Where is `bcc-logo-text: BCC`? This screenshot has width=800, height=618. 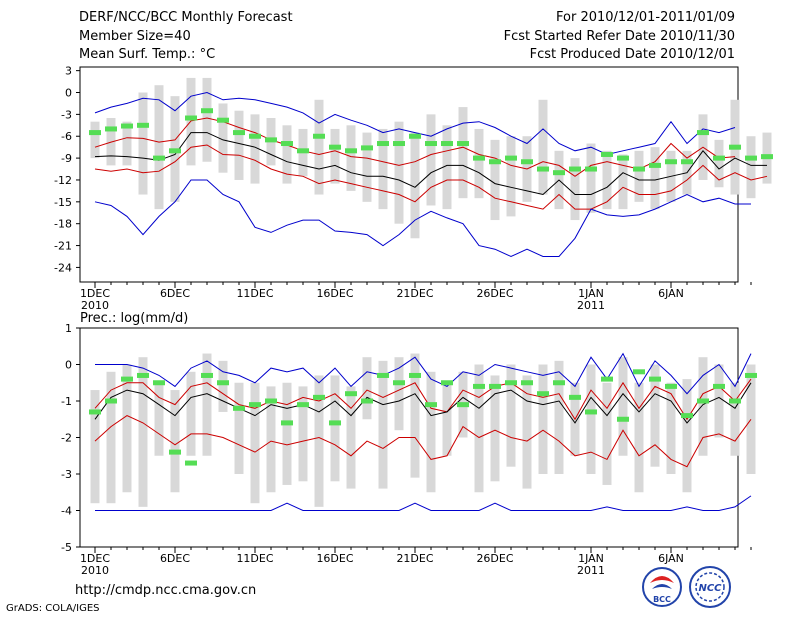
bcc-logo-text: BCC is located at coordinates (662, 599).